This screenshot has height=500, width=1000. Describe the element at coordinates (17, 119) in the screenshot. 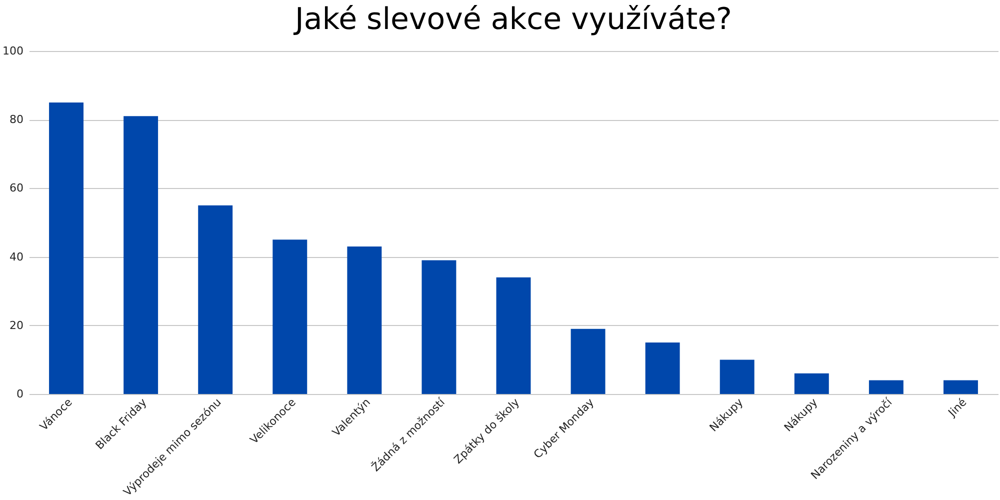

I see `y-tick-label: 80` at that location.